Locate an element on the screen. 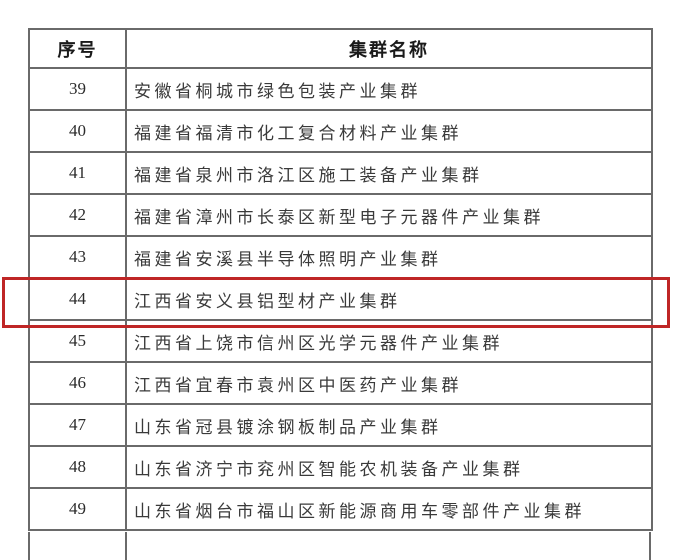 Image resolution: width=677 pixels, height=560 pixels. table-row: 48 山东省济宁市兖州区智能农机装备产业集群 is located at coordinates (340, 467).